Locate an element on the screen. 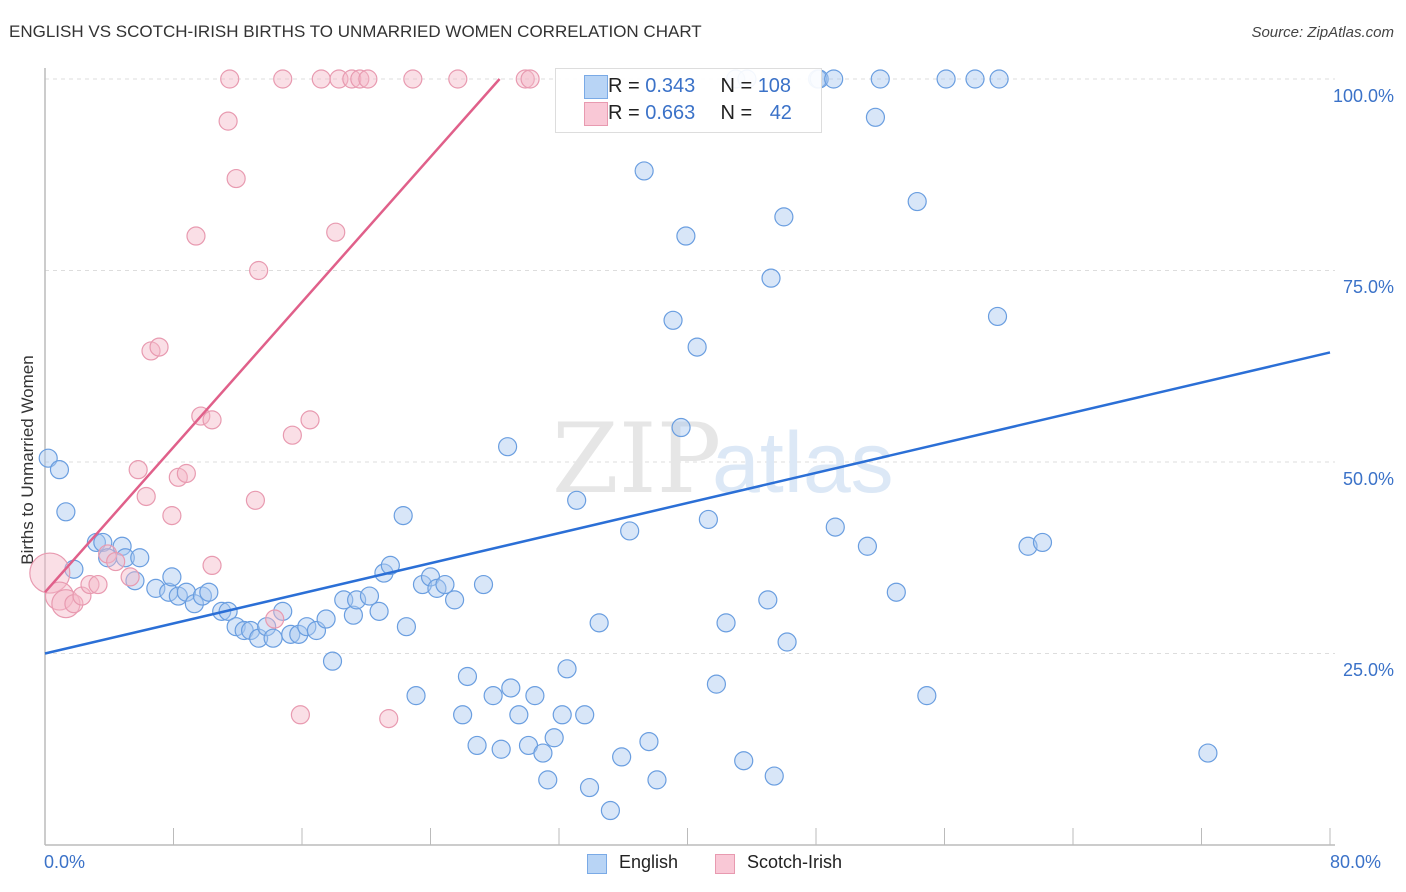  watermark-zip: ZIP is located at coordinates (636, 459).